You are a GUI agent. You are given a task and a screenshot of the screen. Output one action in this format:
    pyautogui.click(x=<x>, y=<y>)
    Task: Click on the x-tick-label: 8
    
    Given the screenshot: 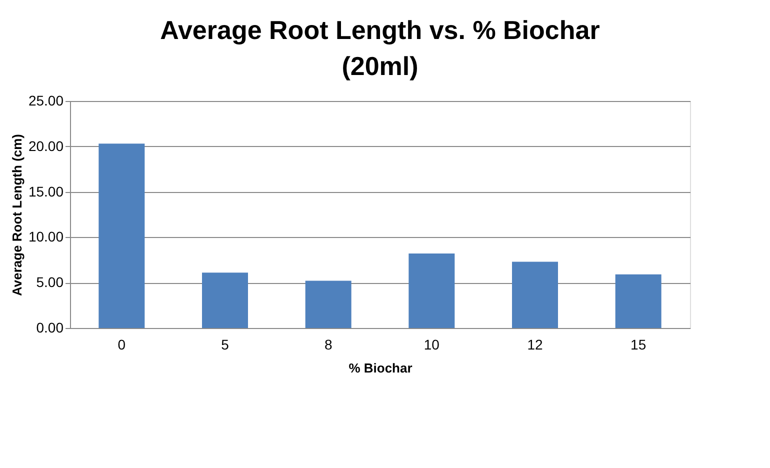 What is the action you would take?
    pyautogui.click(x=328, y=344)
    